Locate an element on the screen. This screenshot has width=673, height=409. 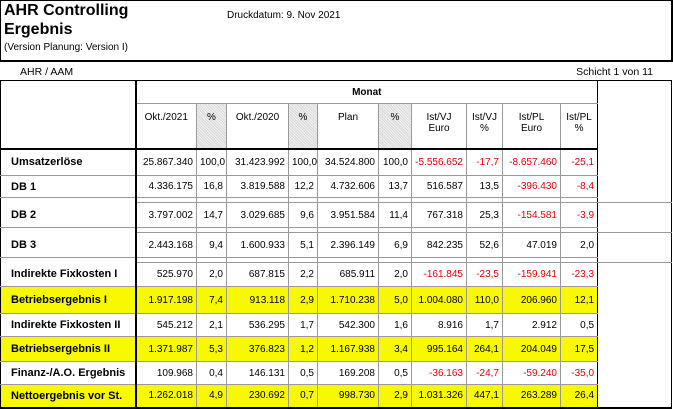
row-label: Betriebsergebnis I is located at coordinates (68, 300).